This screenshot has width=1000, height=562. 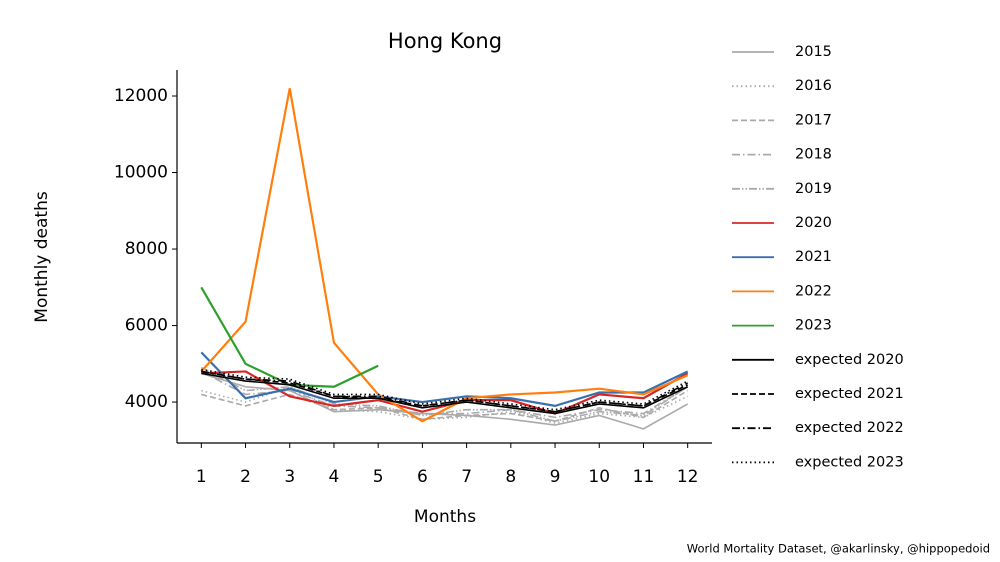 I want to click on x-tick-label: 11, so click(x=644, y=477).